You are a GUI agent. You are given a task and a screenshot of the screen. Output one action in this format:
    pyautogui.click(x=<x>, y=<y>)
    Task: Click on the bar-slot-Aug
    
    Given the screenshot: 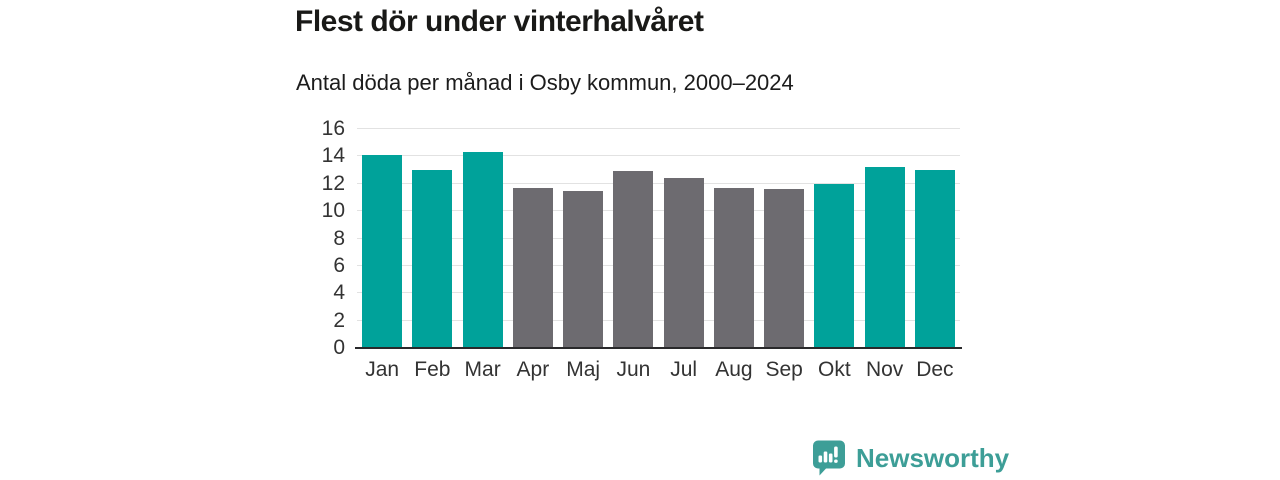 What is the action you would take?
    pyautogui.click(x=734, y=238)
    